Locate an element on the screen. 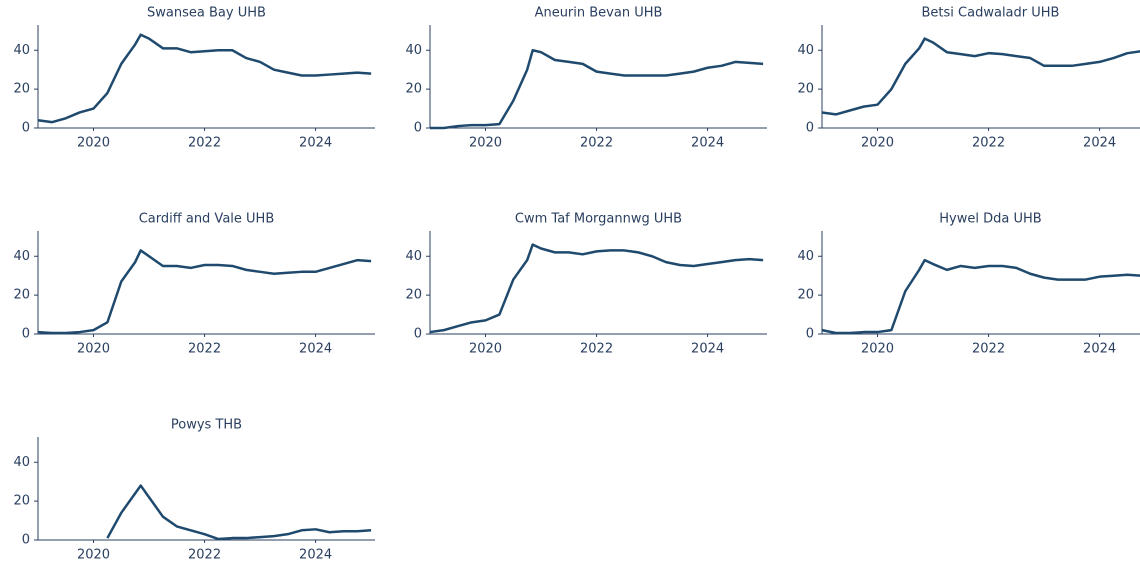  chart-title: Betsi Cadwaladr UHB is located at coordinates (991, 13).